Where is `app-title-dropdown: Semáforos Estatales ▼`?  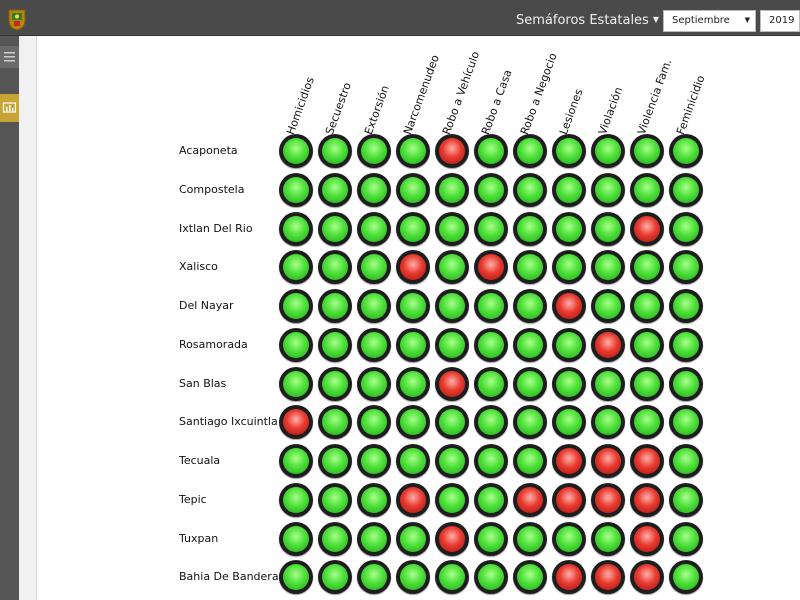 app-title-dropdown: Semáforos Estatales ▼ is located at coordinates (587, 20).